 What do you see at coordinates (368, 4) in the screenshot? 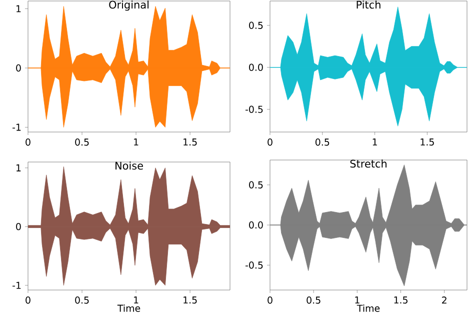
I see `chart-title: Pitch` at bounding box center [368, 4].